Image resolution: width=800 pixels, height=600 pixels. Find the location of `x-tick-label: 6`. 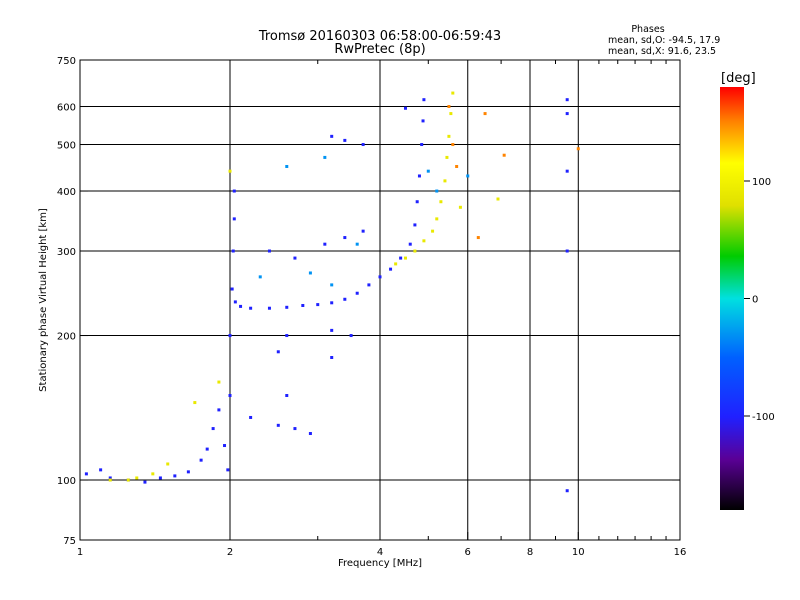

x-tick-label: 6 is located at coordinates (468, 552).